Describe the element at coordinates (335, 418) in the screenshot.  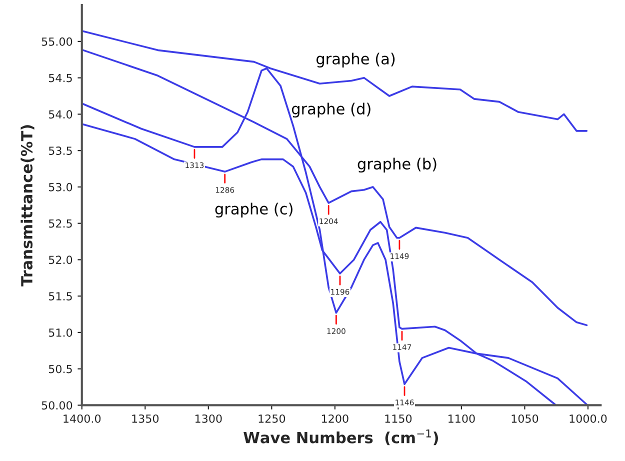
I see `x-tick-label: 1200` at that location.